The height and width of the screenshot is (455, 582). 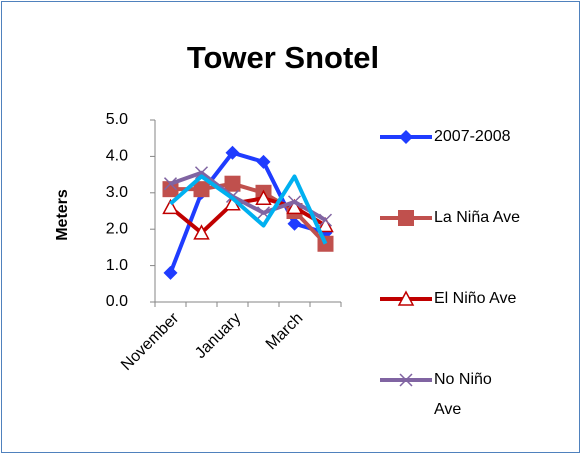 I want to click on legend-item: No Niño Ave, so click(x=436, y=394).